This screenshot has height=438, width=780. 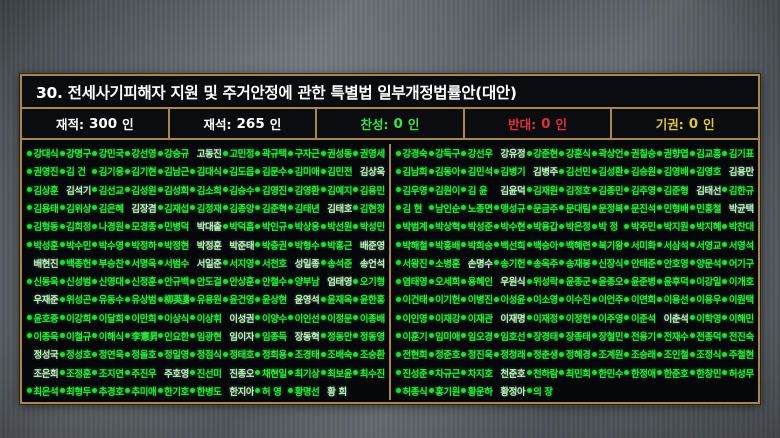 What do you see at coordinates (270, 391) in the screenshot?
I see `member-cell: 허 영` at bounding box center [270, 391].